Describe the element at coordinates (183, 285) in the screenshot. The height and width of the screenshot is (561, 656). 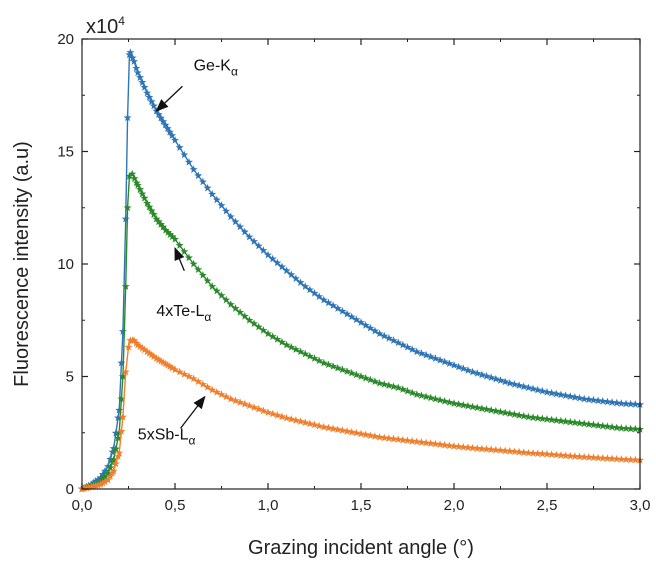
I see `series-annotation: 4xTe-Lα` at that location.